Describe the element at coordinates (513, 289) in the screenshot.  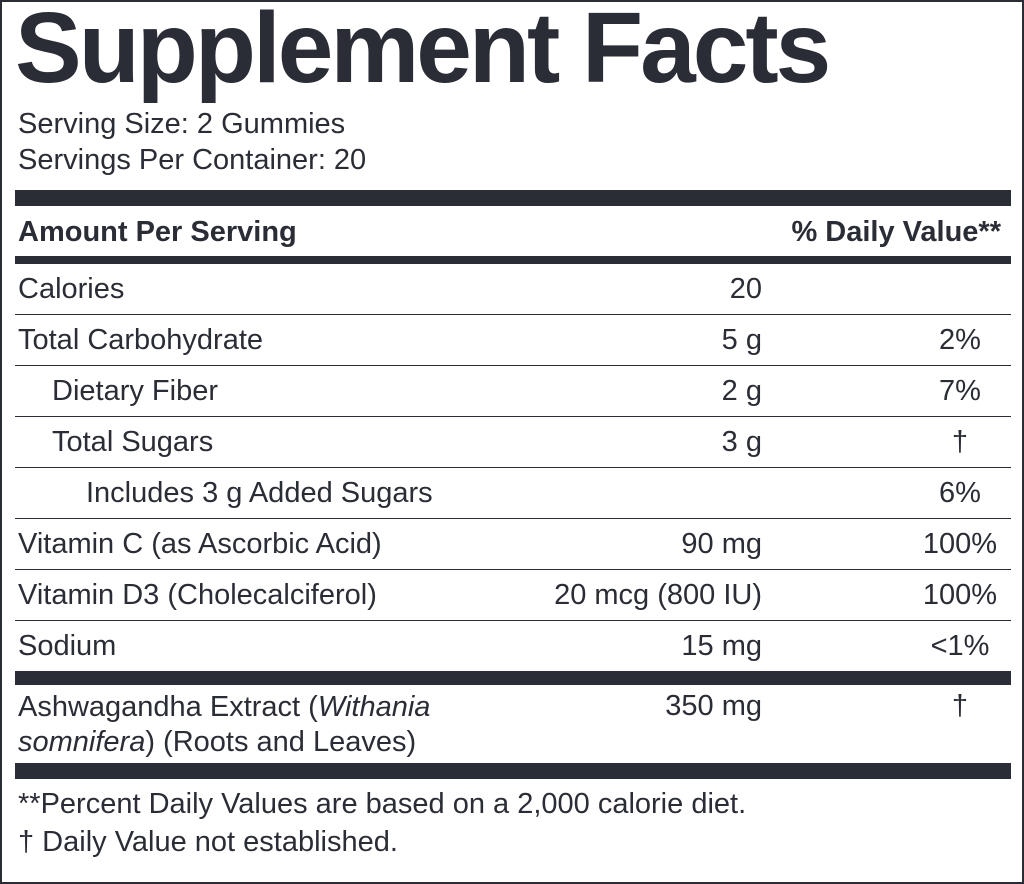
I see `nutrient-row: Calories 20` at that location.